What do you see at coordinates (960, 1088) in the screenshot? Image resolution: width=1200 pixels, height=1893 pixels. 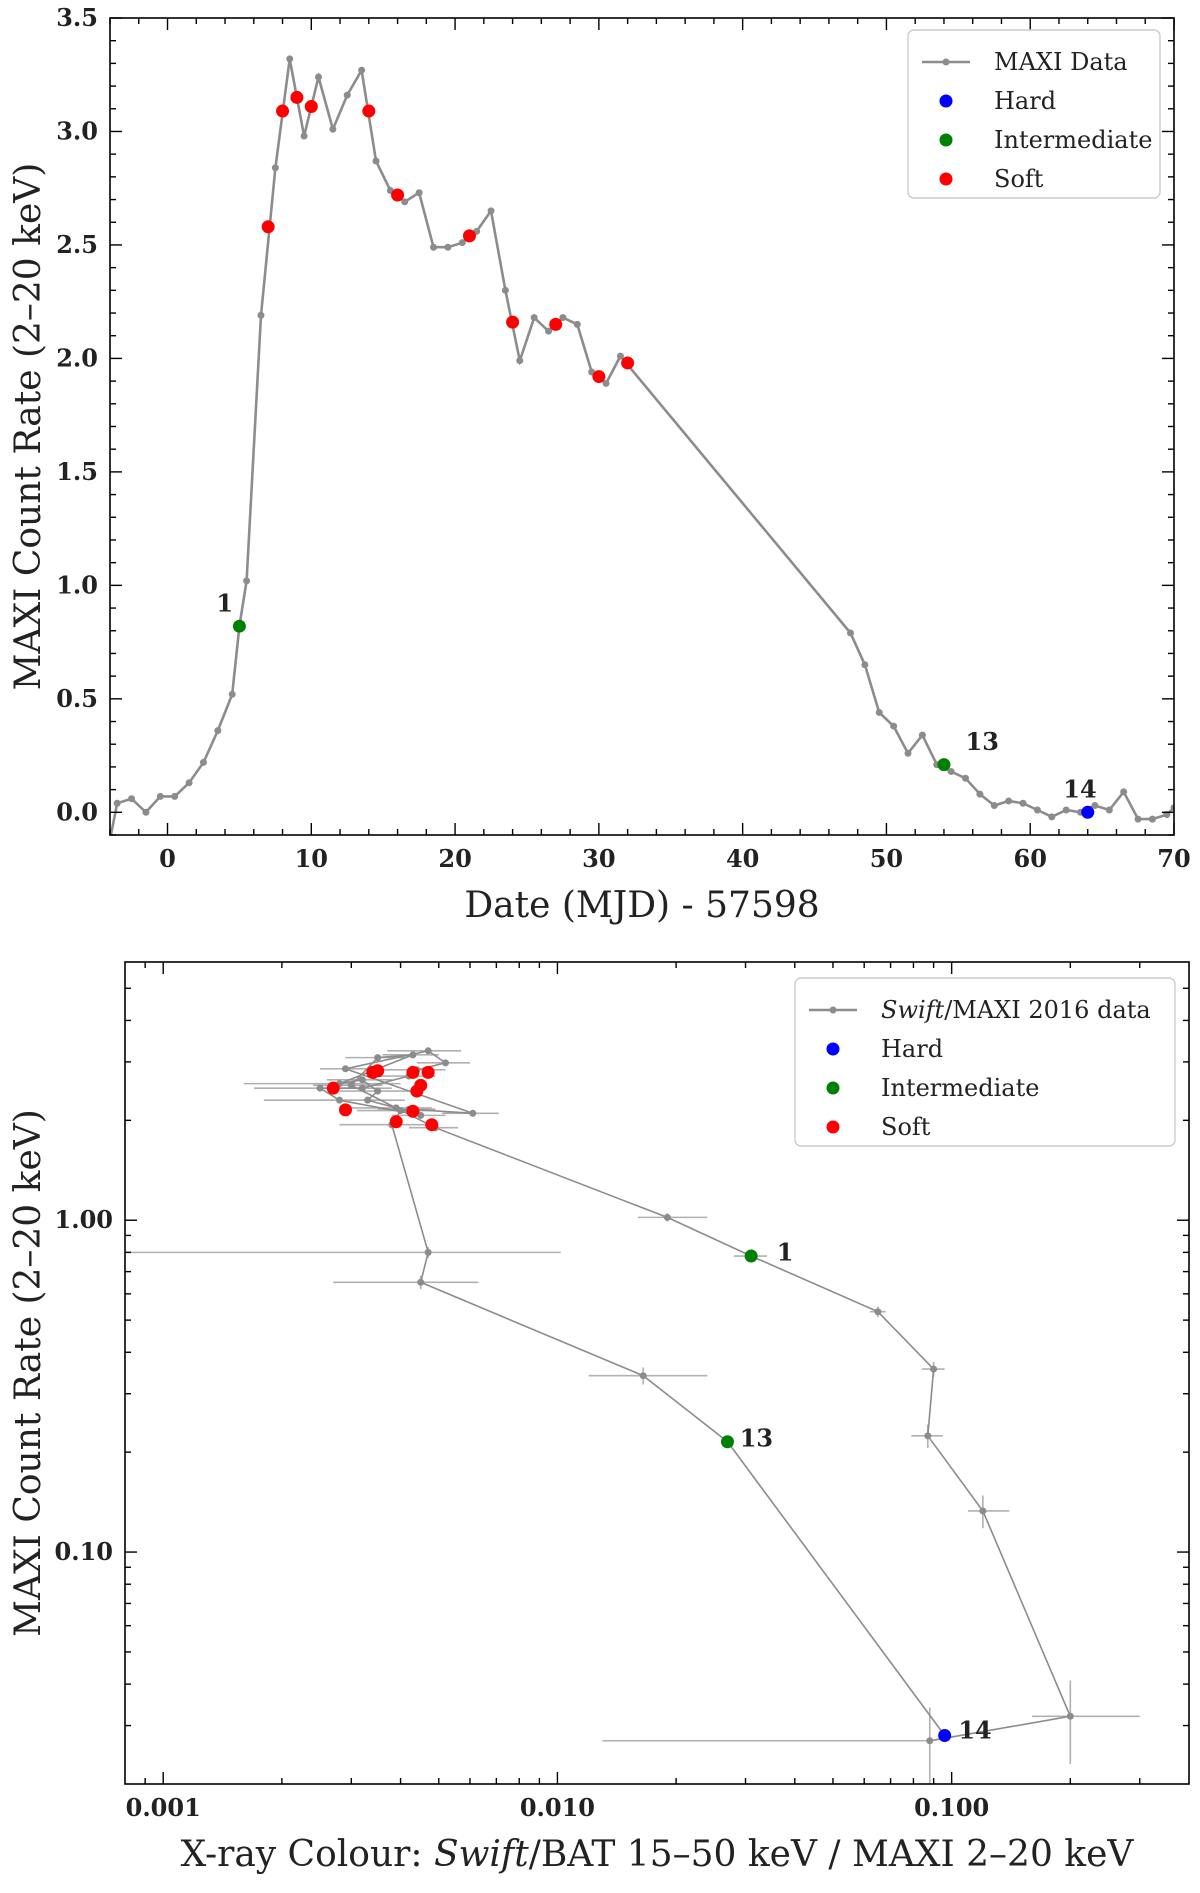 I see `legend-entry: Intermediate` at bounding box center [960, 1088].